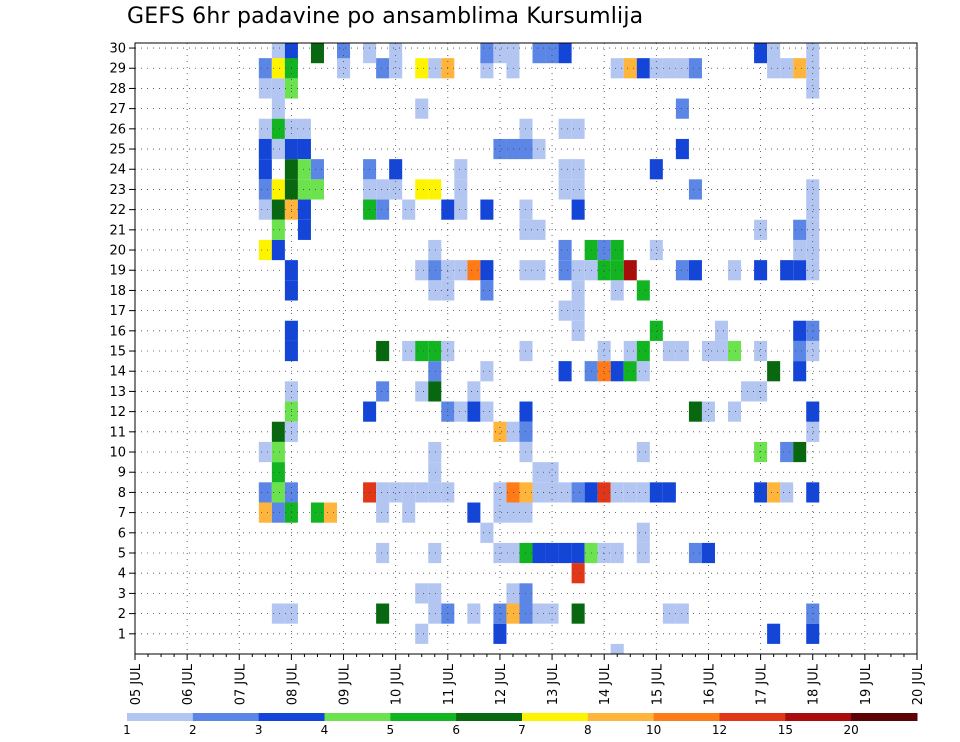  I want to click on y-tick-label: 8, so click(122, 493).